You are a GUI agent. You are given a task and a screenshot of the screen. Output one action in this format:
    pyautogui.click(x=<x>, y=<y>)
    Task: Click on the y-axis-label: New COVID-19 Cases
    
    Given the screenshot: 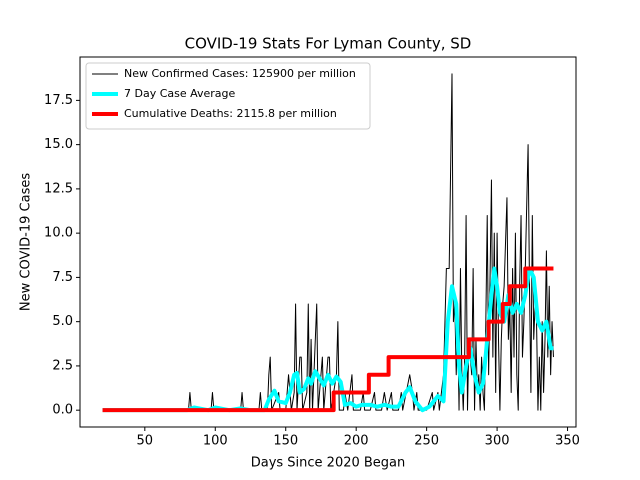 What is the action you would take?
    pyautogui.click(x=26, y=242)
    